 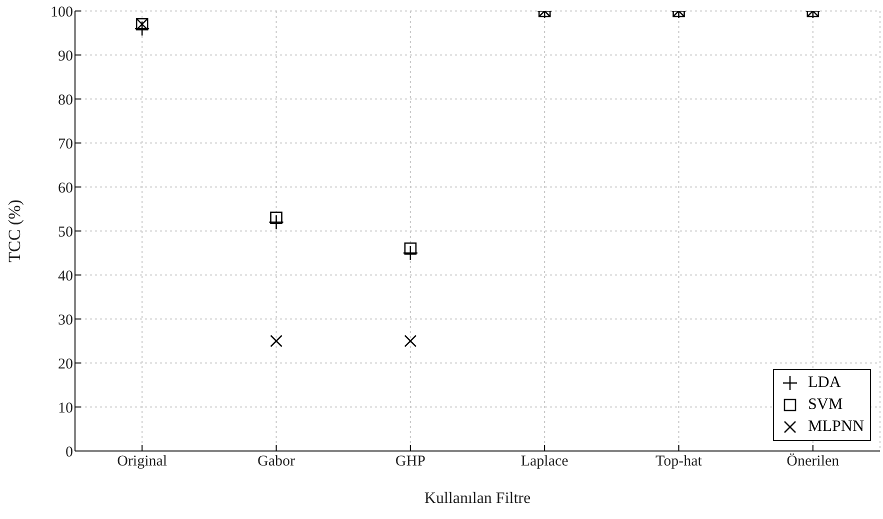 I want to click on y-tick-label: 100, so click(x=61, y=12).